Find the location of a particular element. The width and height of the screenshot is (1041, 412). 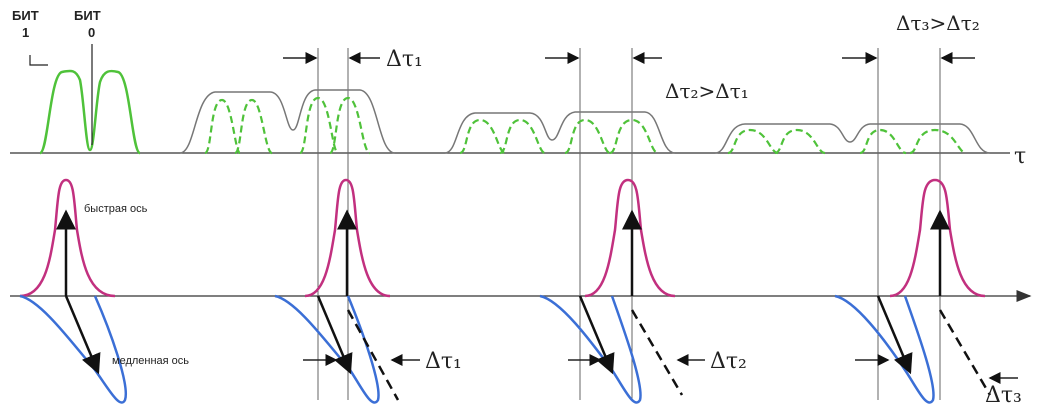

input-pulse-pair is located at coordinates (90, 112).